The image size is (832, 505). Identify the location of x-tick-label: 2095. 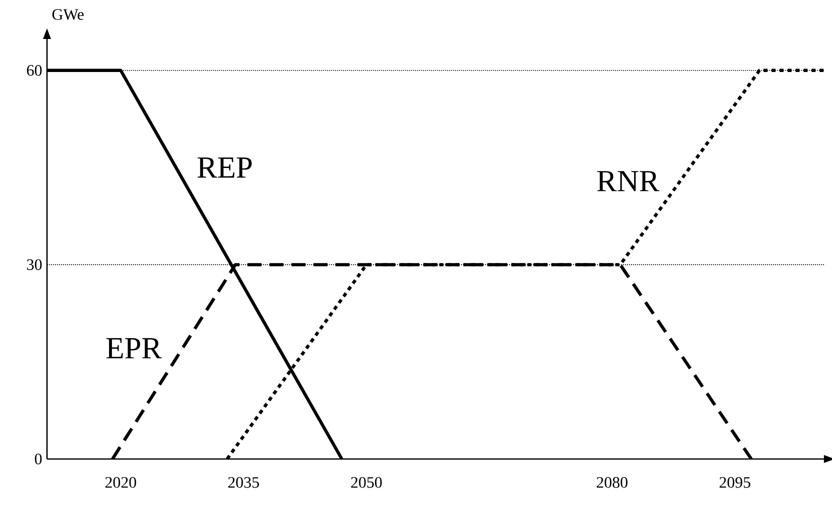
(735, 482).